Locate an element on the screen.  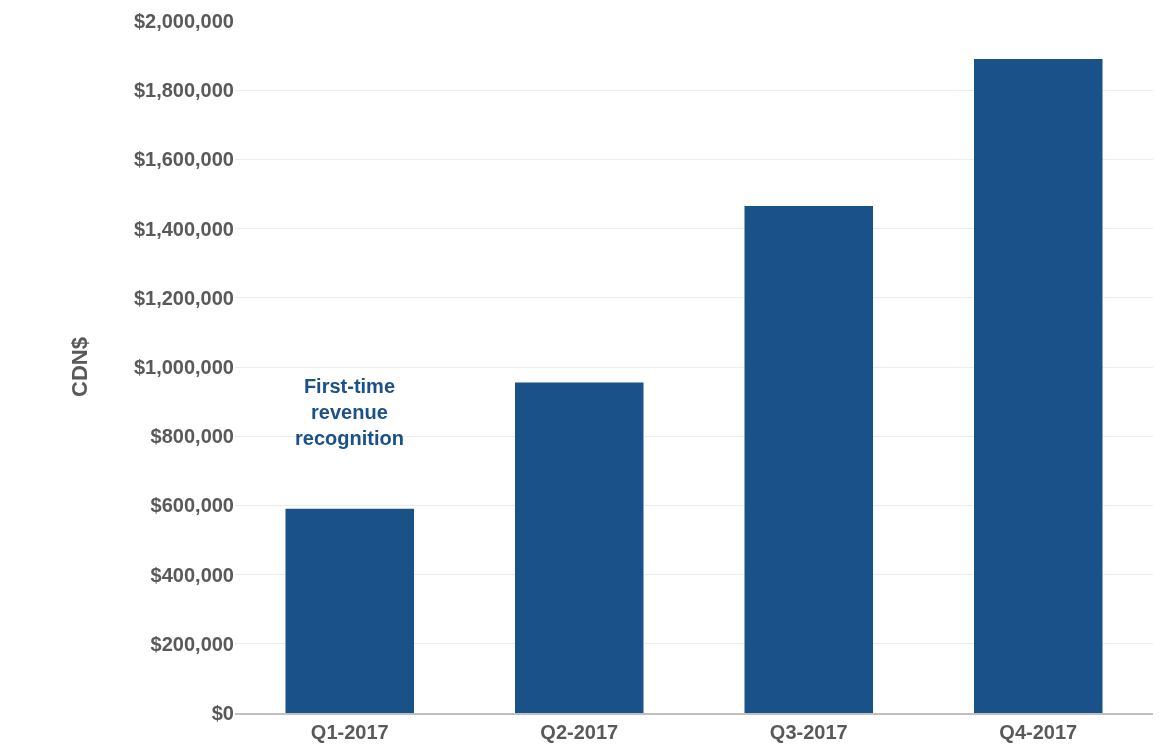
y-tick-label: $1,600,000 is located at coordinates (183, 159).